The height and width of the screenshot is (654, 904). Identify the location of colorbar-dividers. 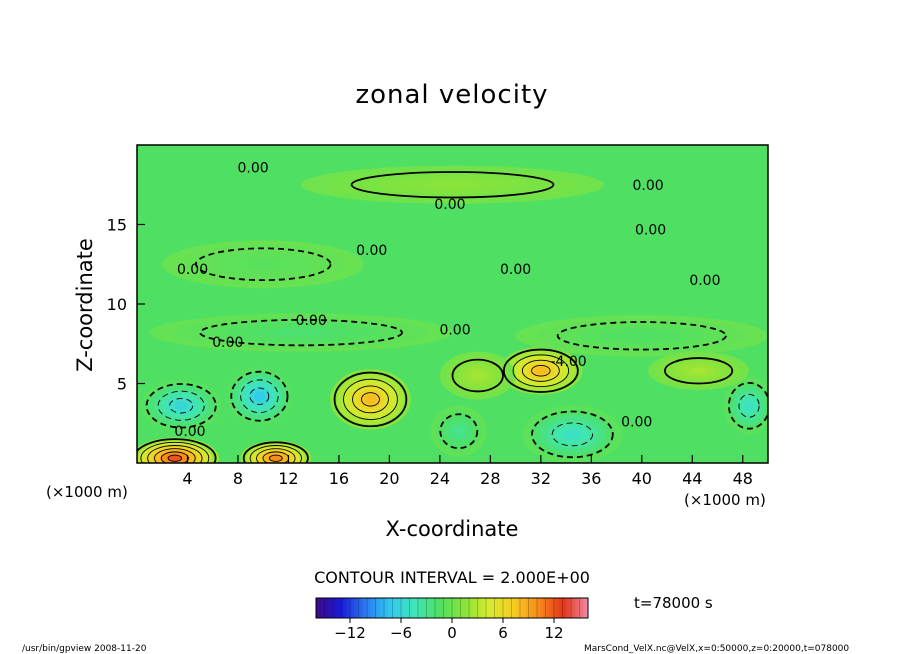
(452, 608).